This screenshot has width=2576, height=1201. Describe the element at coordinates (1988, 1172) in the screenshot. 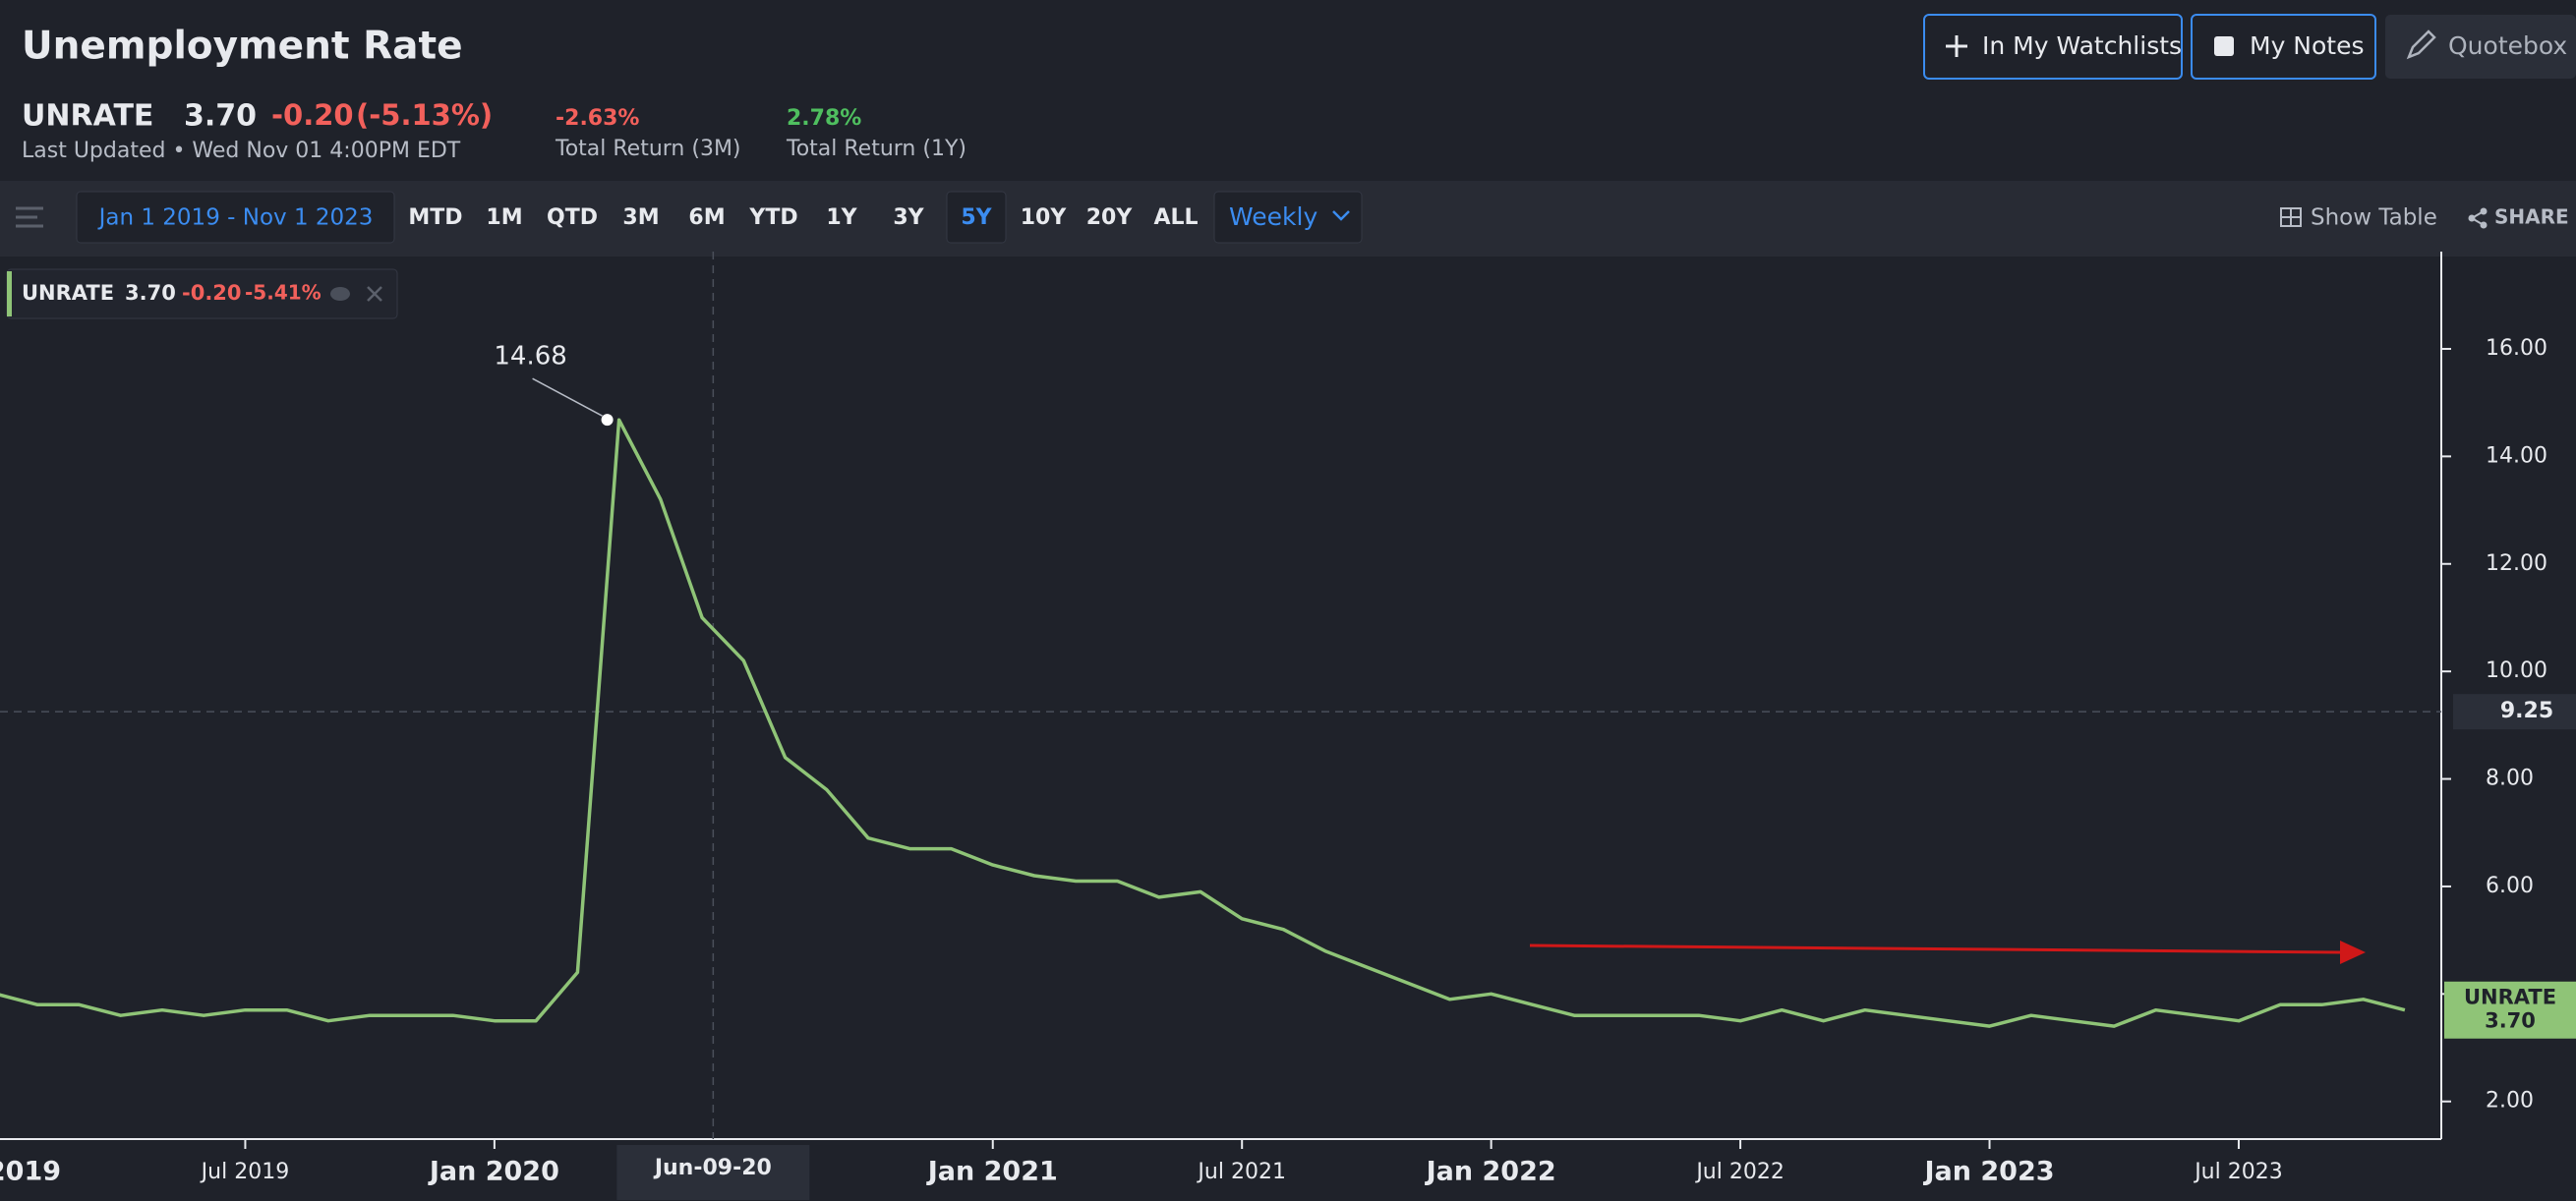

I see `x-tick-label: Jan 2023` at that location.